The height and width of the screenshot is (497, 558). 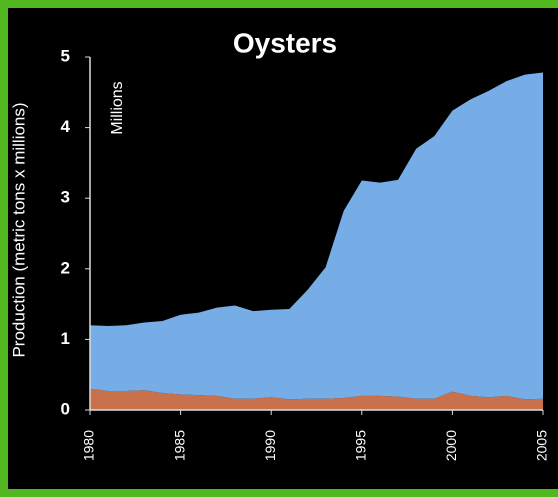 What do you see at coordinates (89, 445) in the screenshot?
I see `x-tick-label: 1980` at bounding box center [89, 445].